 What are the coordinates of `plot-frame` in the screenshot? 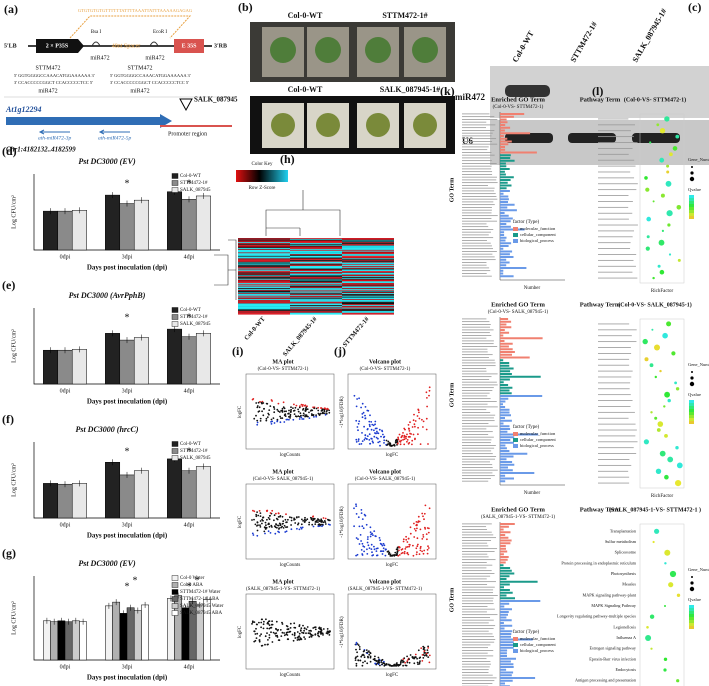 It's located at (662, 604).